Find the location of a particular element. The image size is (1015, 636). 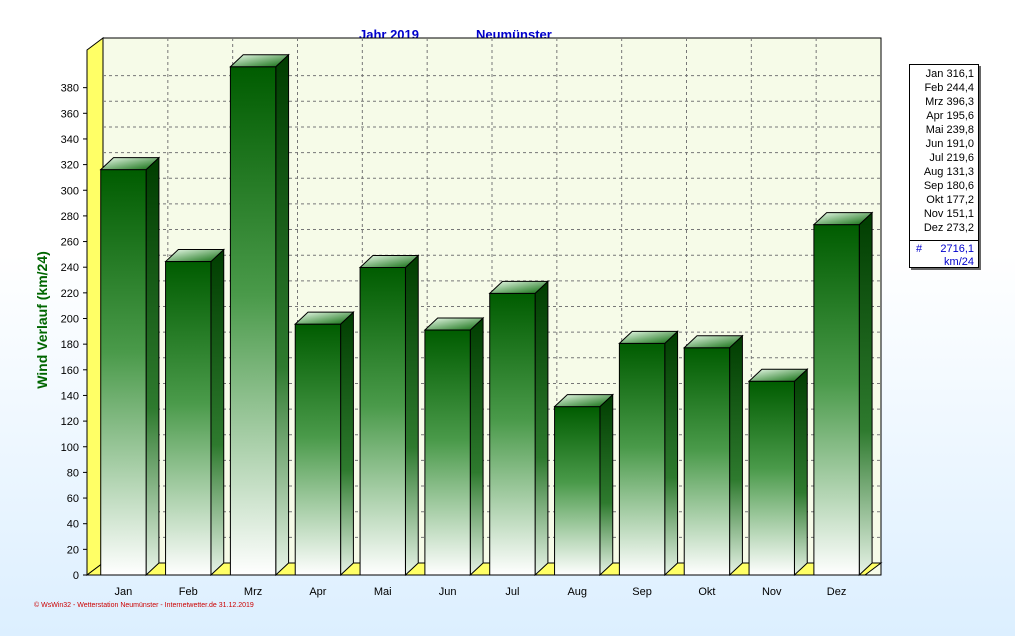

y-tick-label: 300 is located at coordinates (70, 191).